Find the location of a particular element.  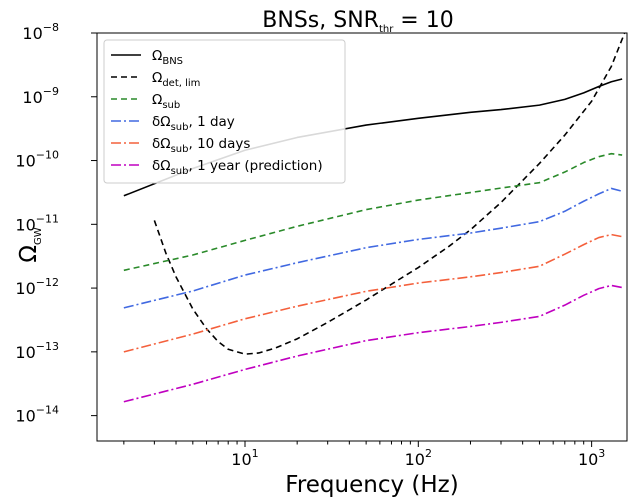

y-tick-label-3: 10⁻¹² is located at coordinates (37, 287).